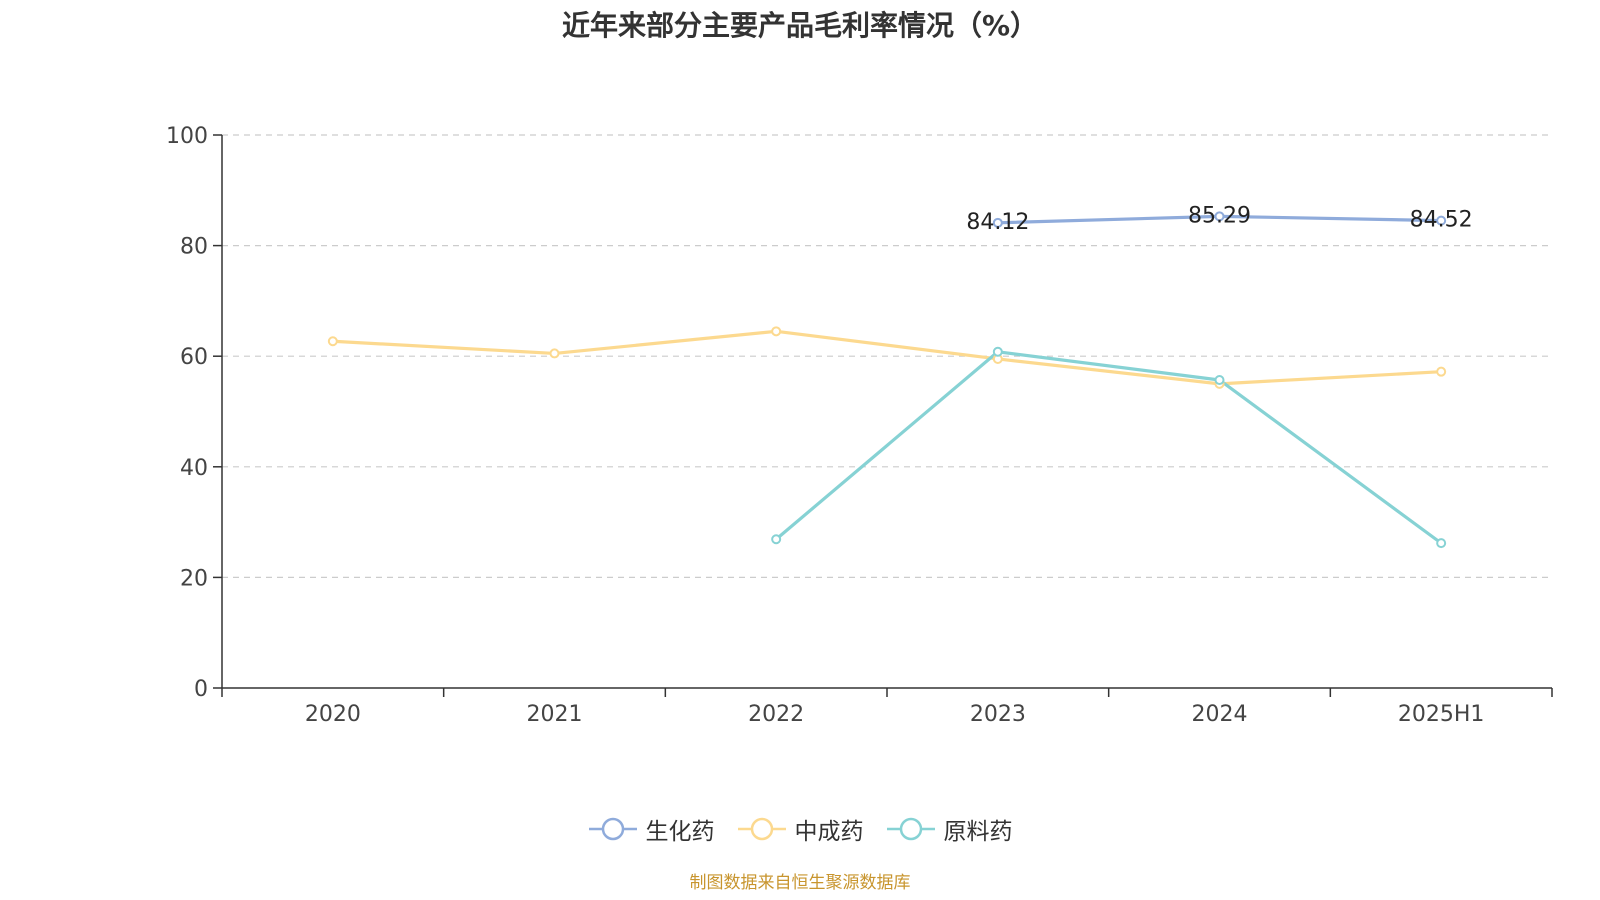  What do you see at coordinates (800, 883) in the screenshot?
I see `source-note: 制图数据来自恒生聚源数据库` at bounding box center [800, 883].